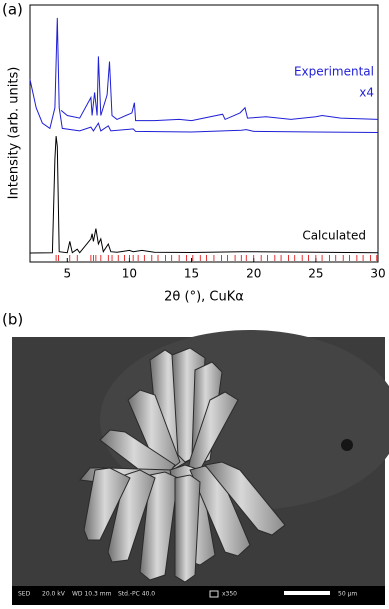 This screenshot has height=609, width=389. Describe the element at coordinates (14, 133) in the screenshot. I see `y-axis-label: Intensity (arb. units)` at that location.